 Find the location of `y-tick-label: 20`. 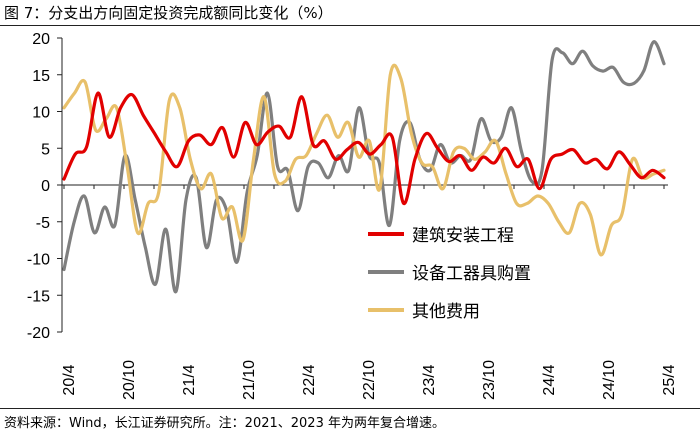

y-tick-label: 20 is located at coordinates (41, 39).